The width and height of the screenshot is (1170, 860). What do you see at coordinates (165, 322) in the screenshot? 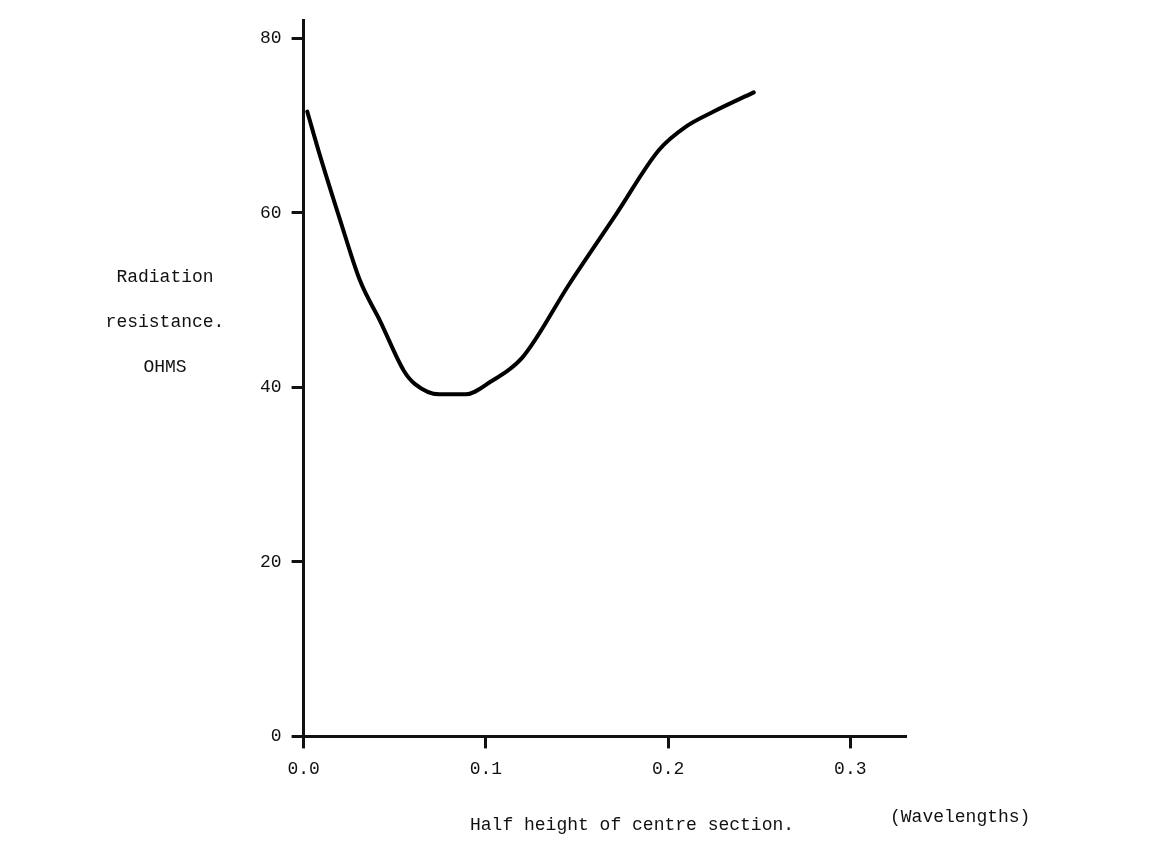
I see `text: Radiation resistance. OHMS` at bounding box center [165, 322].